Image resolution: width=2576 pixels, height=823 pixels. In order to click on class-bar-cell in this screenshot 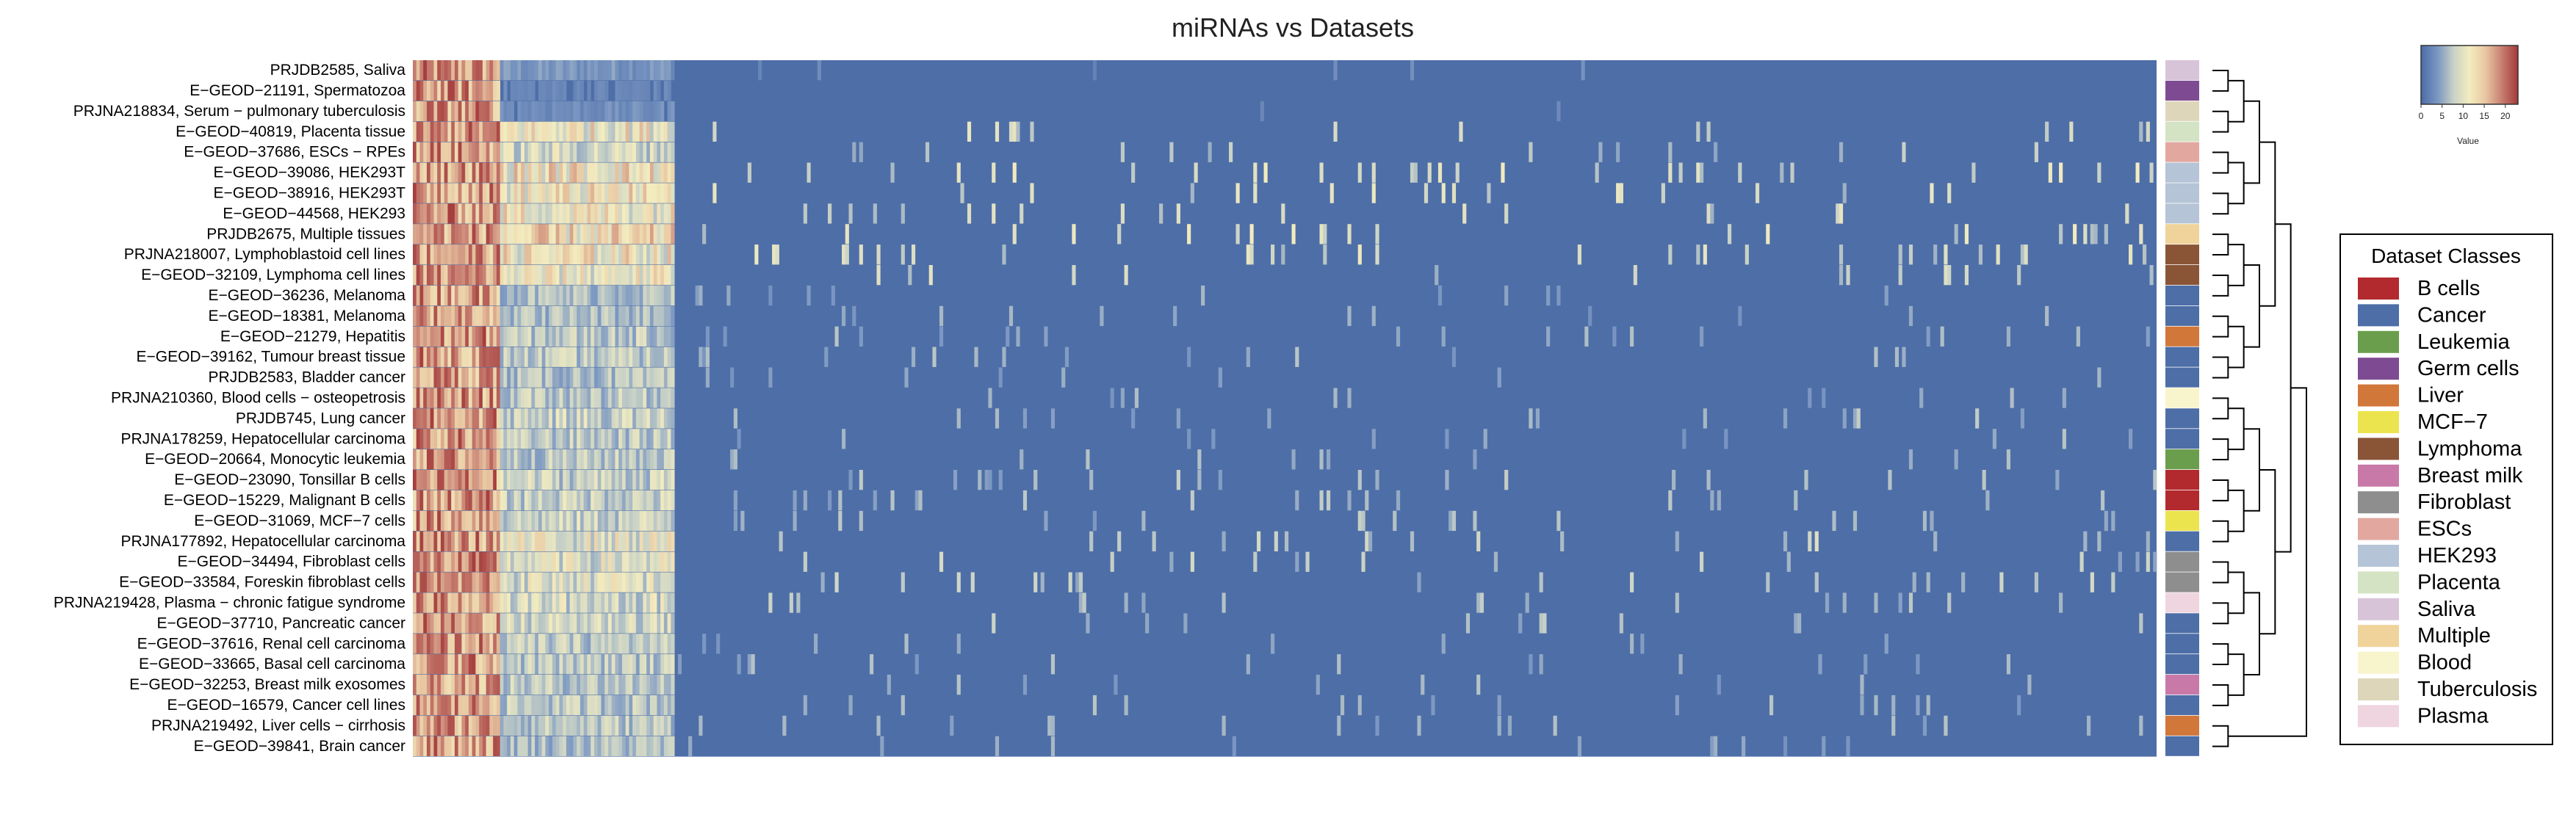, I will do `click(2182, 602)`.